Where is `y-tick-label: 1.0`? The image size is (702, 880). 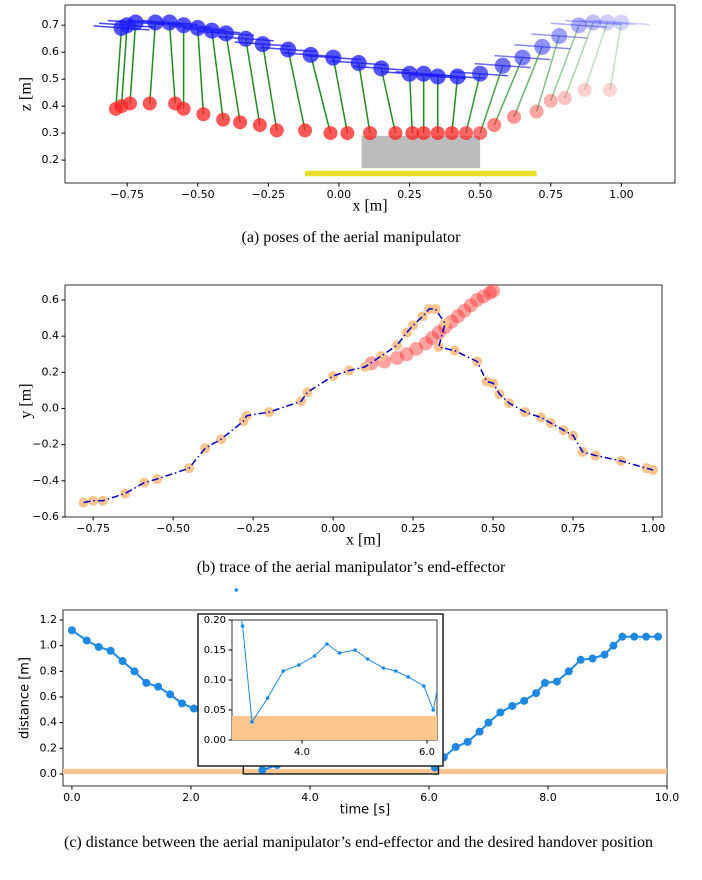 y-tick-label: 1.0 is located at coordinates (49, 645).